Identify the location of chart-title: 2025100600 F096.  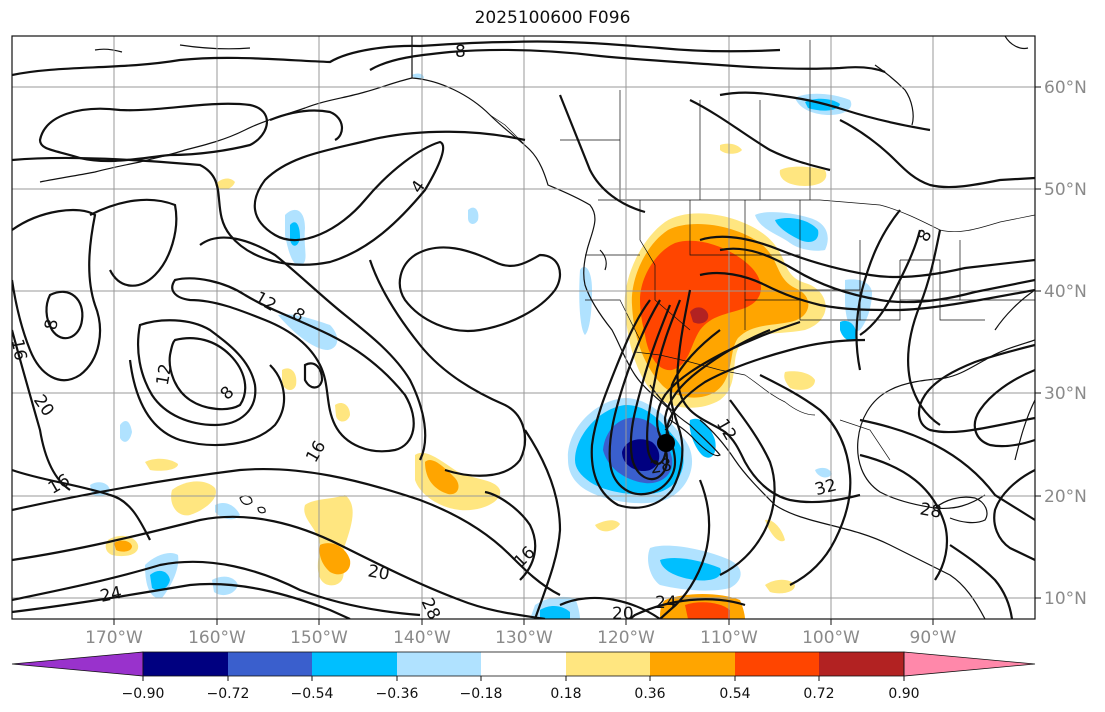
(552, 18).